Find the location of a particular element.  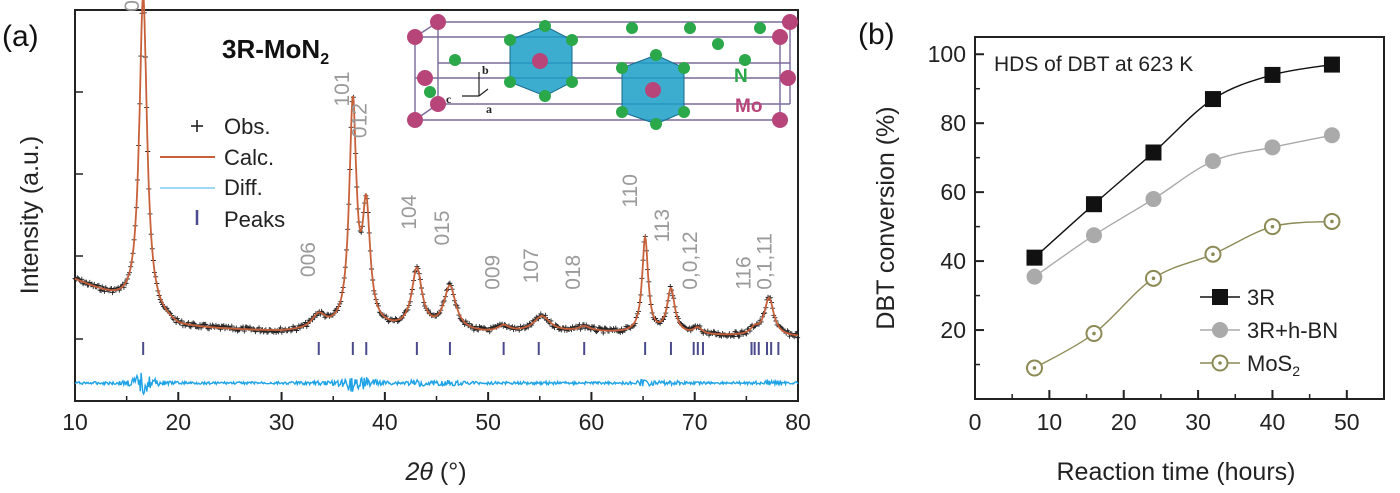

legend-peaks-label: Peaks is located at coordinates (254, 219).